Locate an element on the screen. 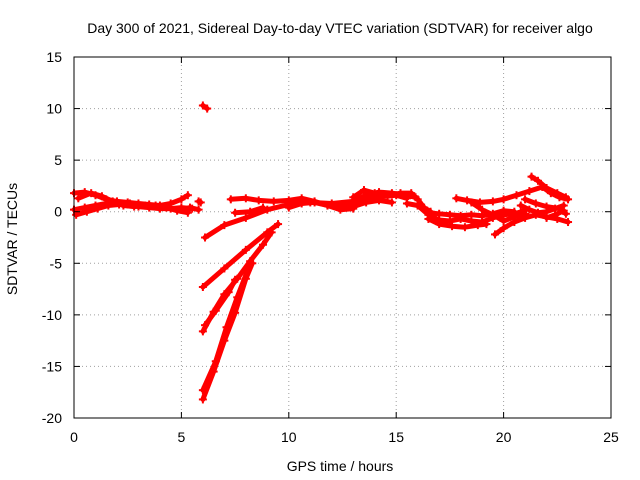  x-tick-label: 15 is located at coordinates (396, 437).